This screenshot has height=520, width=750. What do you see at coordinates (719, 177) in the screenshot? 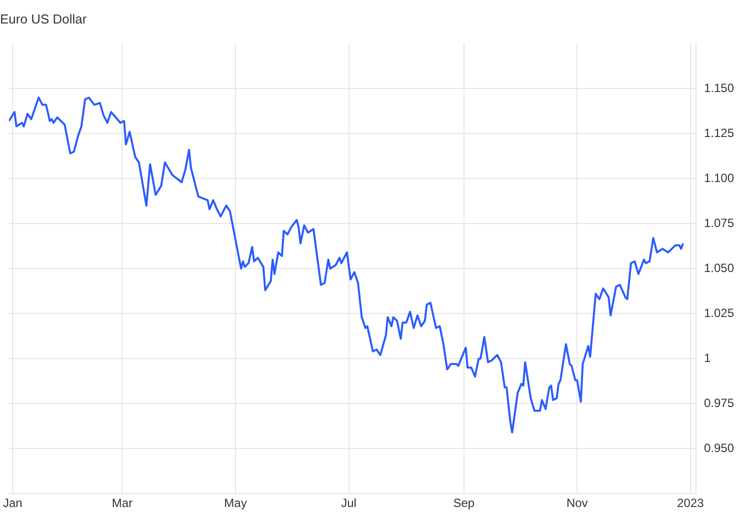
I see `y-tick-label: 1.100` at bounding box center [719, 177].